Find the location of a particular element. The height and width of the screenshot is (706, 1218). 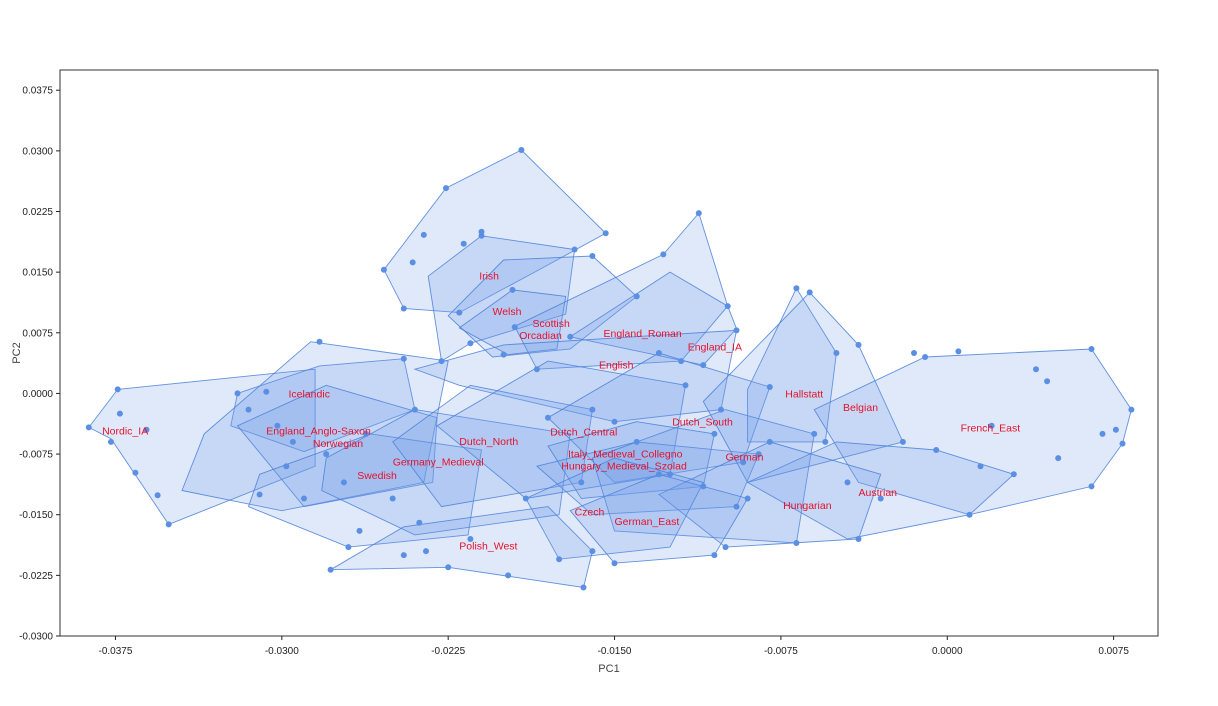

group-label-england-anglo-saxon: England_Anglo-Saxon is located at coordinates (318, 432).